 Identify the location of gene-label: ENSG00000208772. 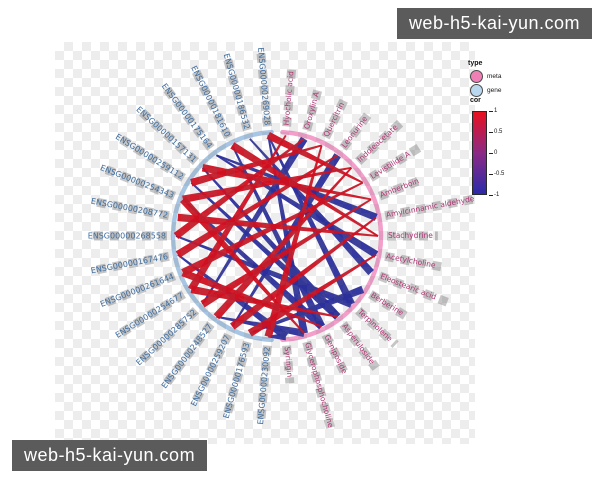
(129, 208).